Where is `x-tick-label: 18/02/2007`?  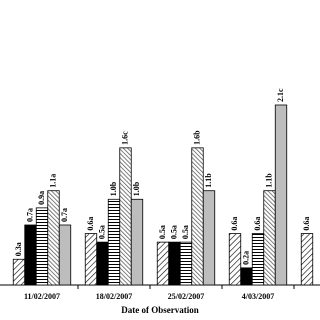 x-tick-label: 18/02/2007 is located at coordinates (114, 296).